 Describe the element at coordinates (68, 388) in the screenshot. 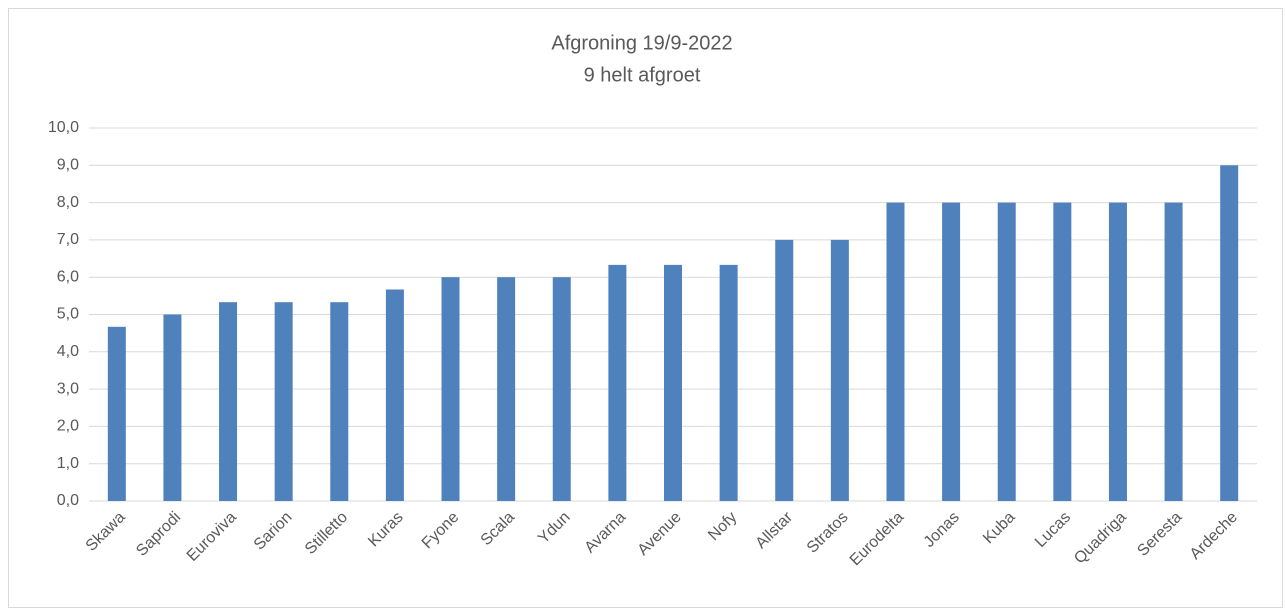

I see `y-tick-label: 3,0` at that location.